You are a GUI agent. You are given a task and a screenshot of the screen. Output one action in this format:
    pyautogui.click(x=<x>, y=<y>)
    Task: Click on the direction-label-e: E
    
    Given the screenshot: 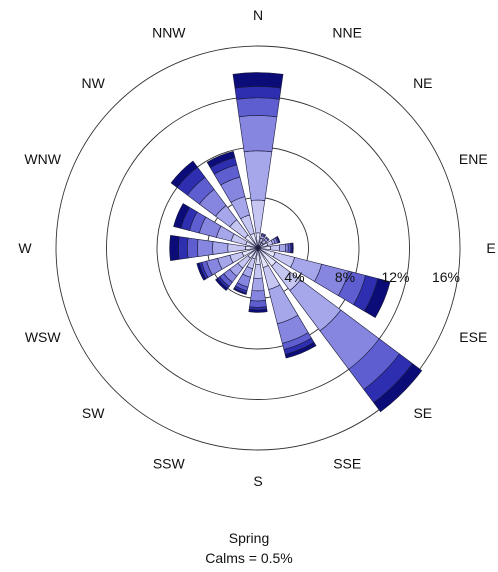 What is the action you would take?
    pyautogui.click(x=490, y=248)
    